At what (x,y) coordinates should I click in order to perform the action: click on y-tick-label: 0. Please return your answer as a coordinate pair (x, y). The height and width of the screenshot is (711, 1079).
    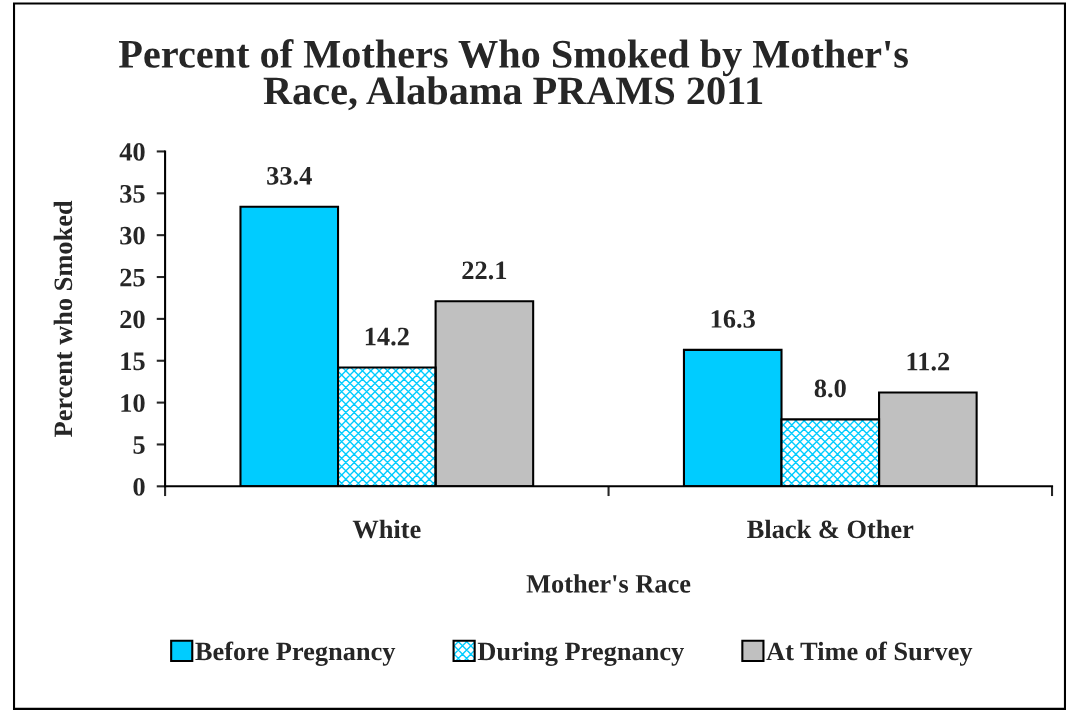
    Looking at the image, I should click on (139, 486).